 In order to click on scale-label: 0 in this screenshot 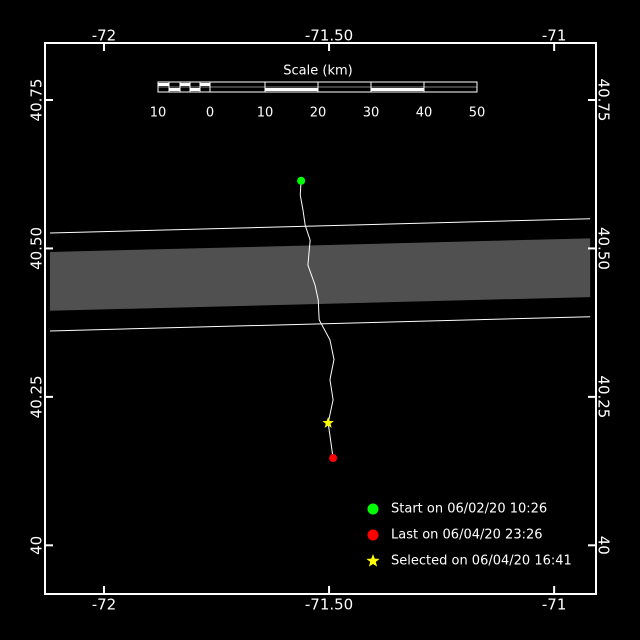, I will do `click(210, 113)`.